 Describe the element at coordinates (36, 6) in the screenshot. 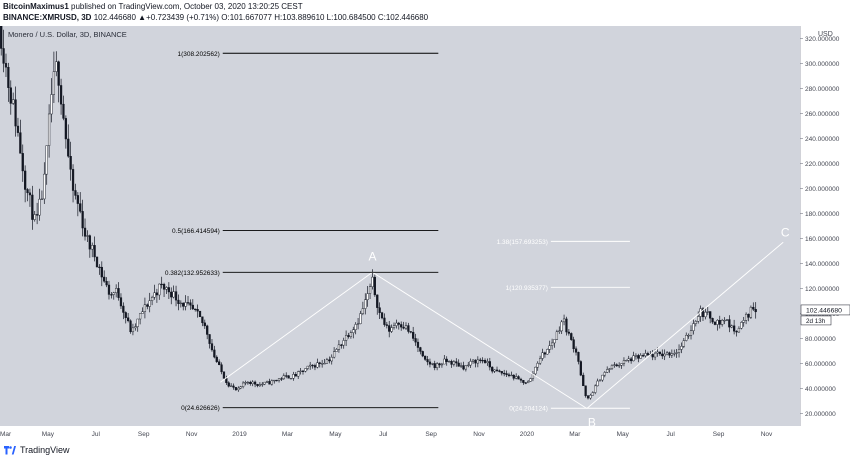

I see `author-name: BitcoinMaximus1` at that location.